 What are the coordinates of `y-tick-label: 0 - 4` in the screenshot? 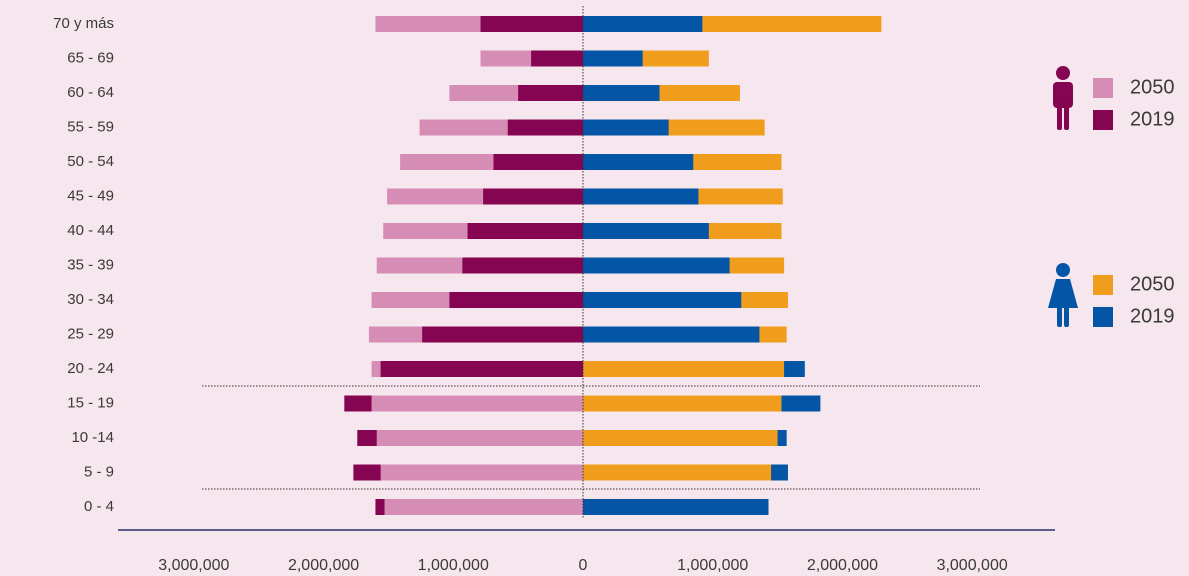 It's located at (99, 506).